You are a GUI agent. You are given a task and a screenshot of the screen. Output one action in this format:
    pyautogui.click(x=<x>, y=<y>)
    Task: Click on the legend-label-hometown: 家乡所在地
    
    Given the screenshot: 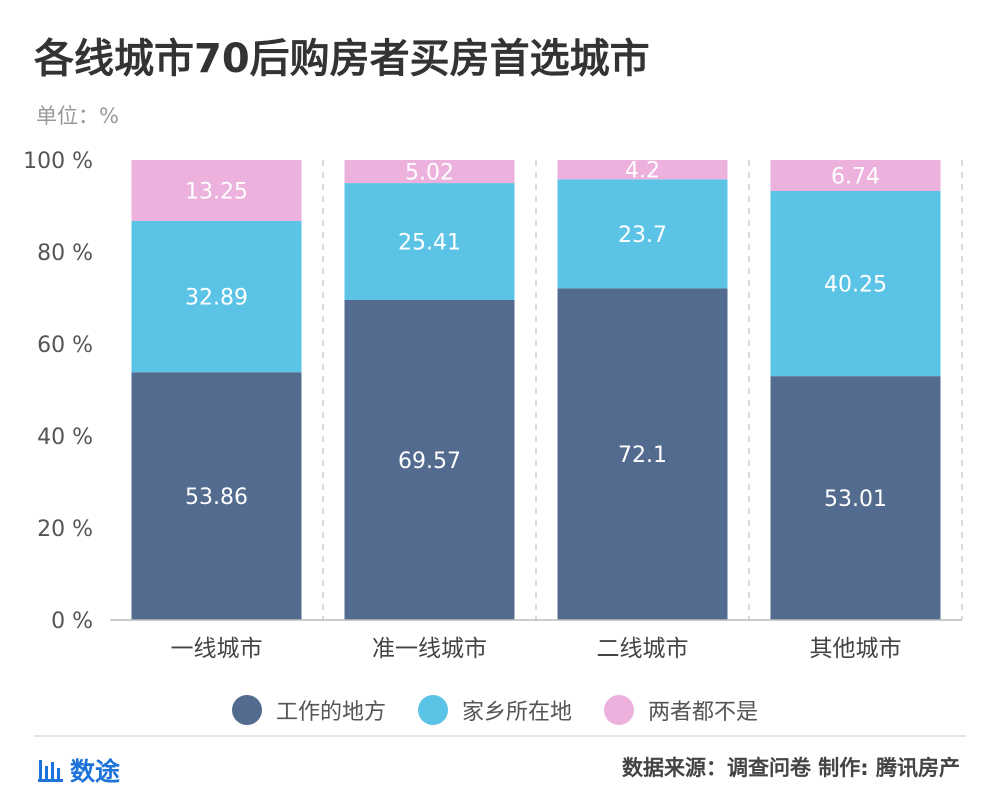 What is the action you would take?
    pyautogui.click(x=517, y=712)
    